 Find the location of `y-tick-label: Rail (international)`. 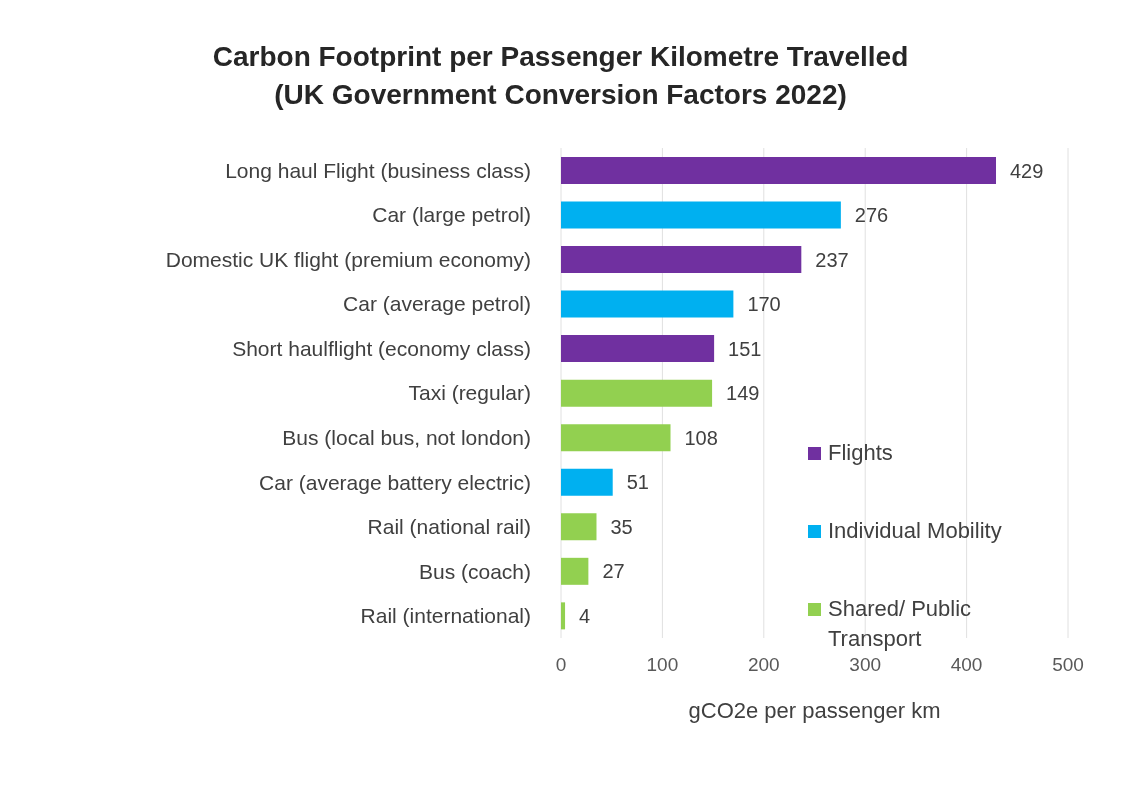

y-tick-label: Rail (international) is located at coordinates (445, 616).